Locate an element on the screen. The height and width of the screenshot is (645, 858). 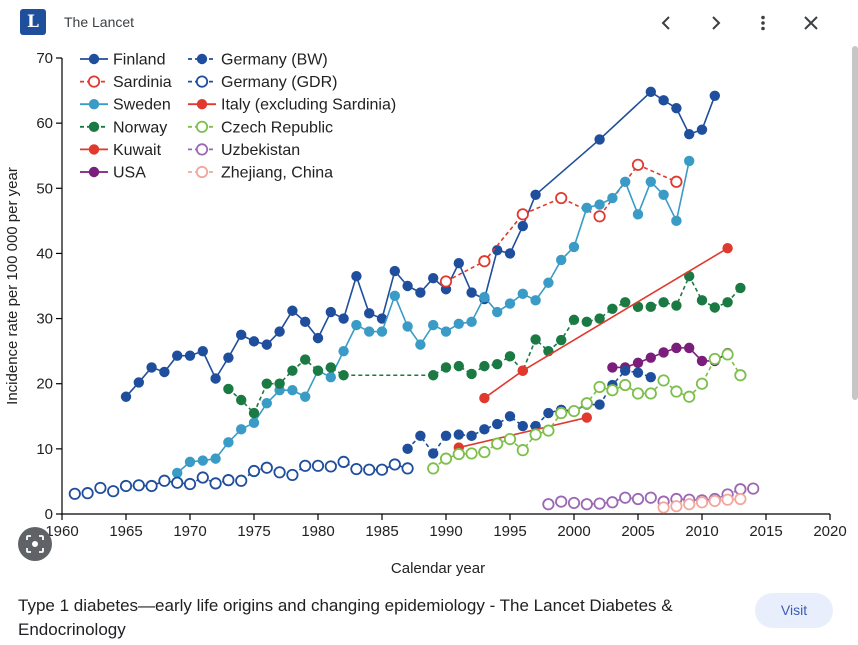
legend-label: Finland is located at coordinates (139, 60).